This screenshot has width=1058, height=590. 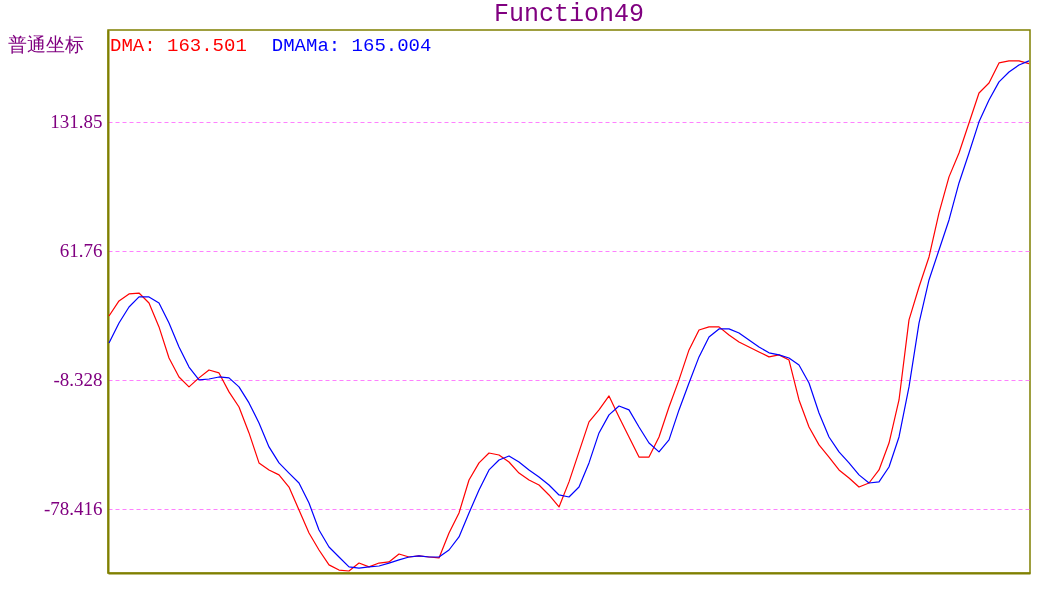 What do you see at coordinates (178, 46) in the screenshot?
I see `text: DMA: 163.501` at bounding box center [178, 46].